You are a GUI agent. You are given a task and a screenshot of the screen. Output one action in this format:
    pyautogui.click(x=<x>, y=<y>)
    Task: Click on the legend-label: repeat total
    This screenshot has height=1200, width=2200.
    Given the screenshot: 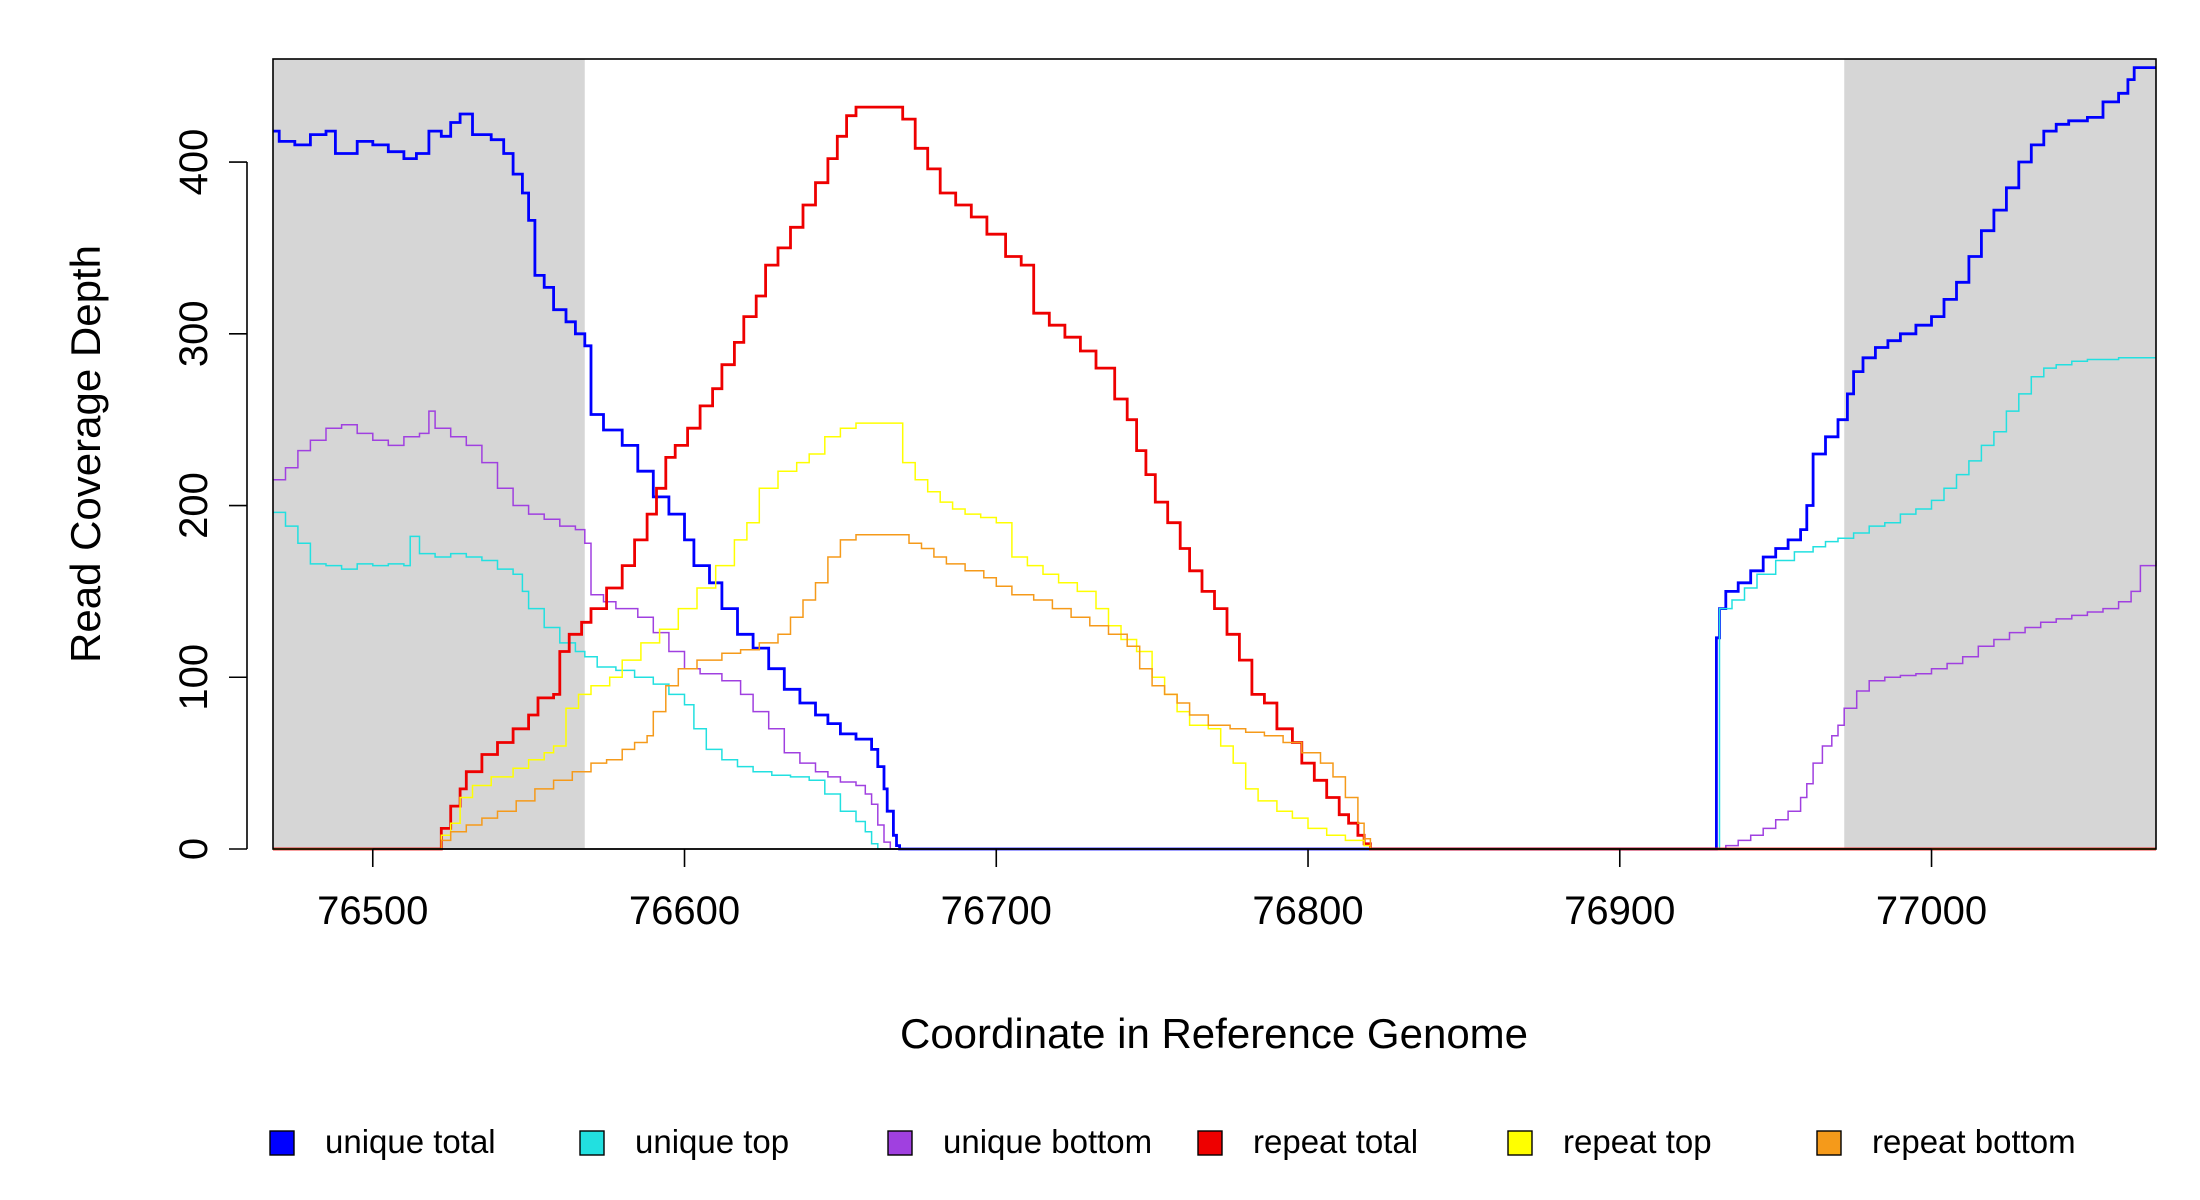 What is the action you would take?
    pyautogui.click(x=1335, y=1141)
    